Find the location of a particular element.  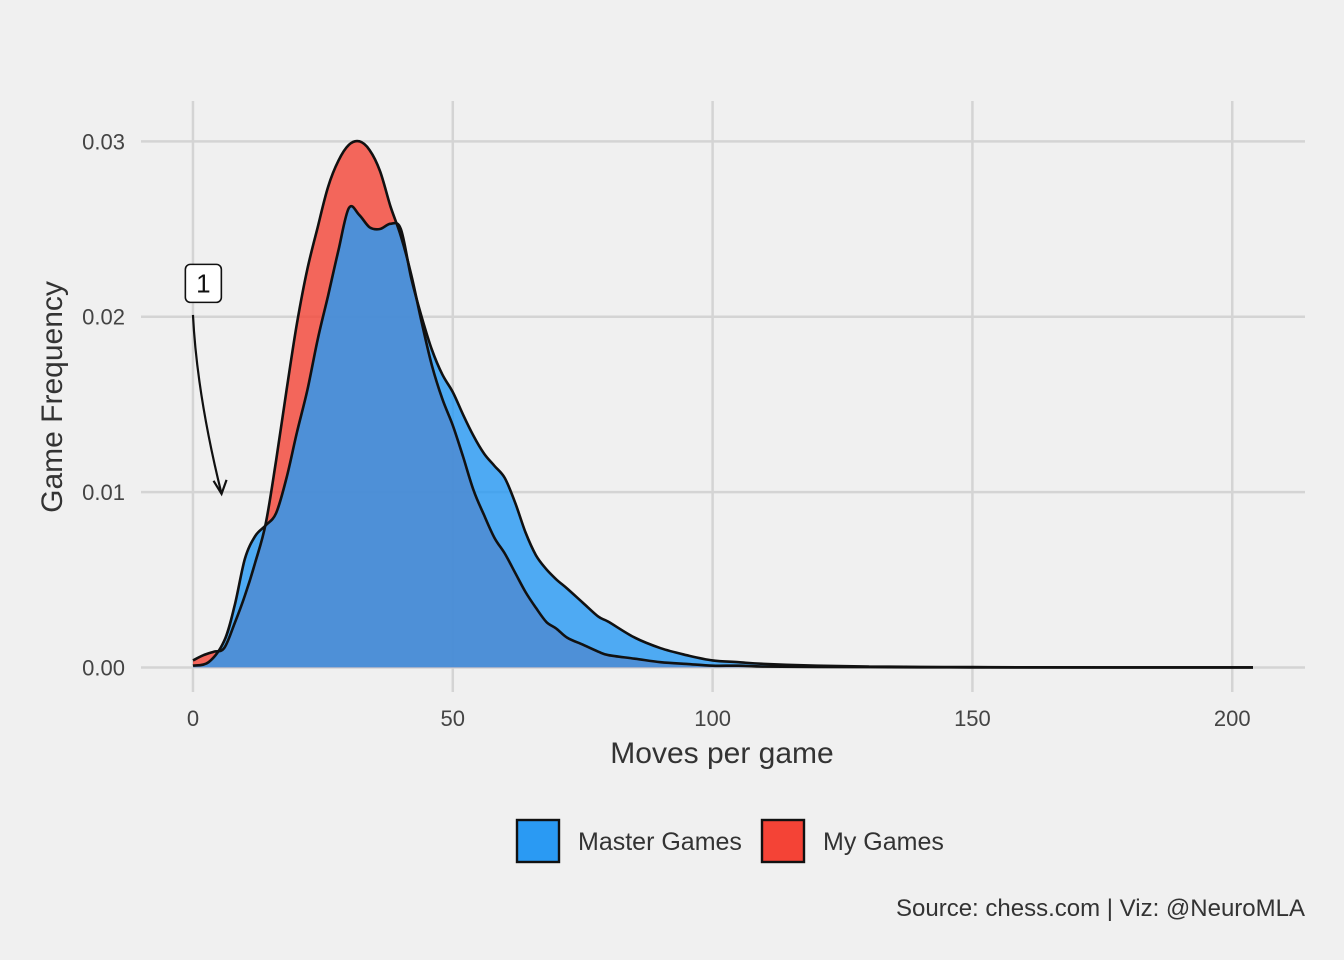

legend: Master Games My Games is located at coordinates (729, 841).